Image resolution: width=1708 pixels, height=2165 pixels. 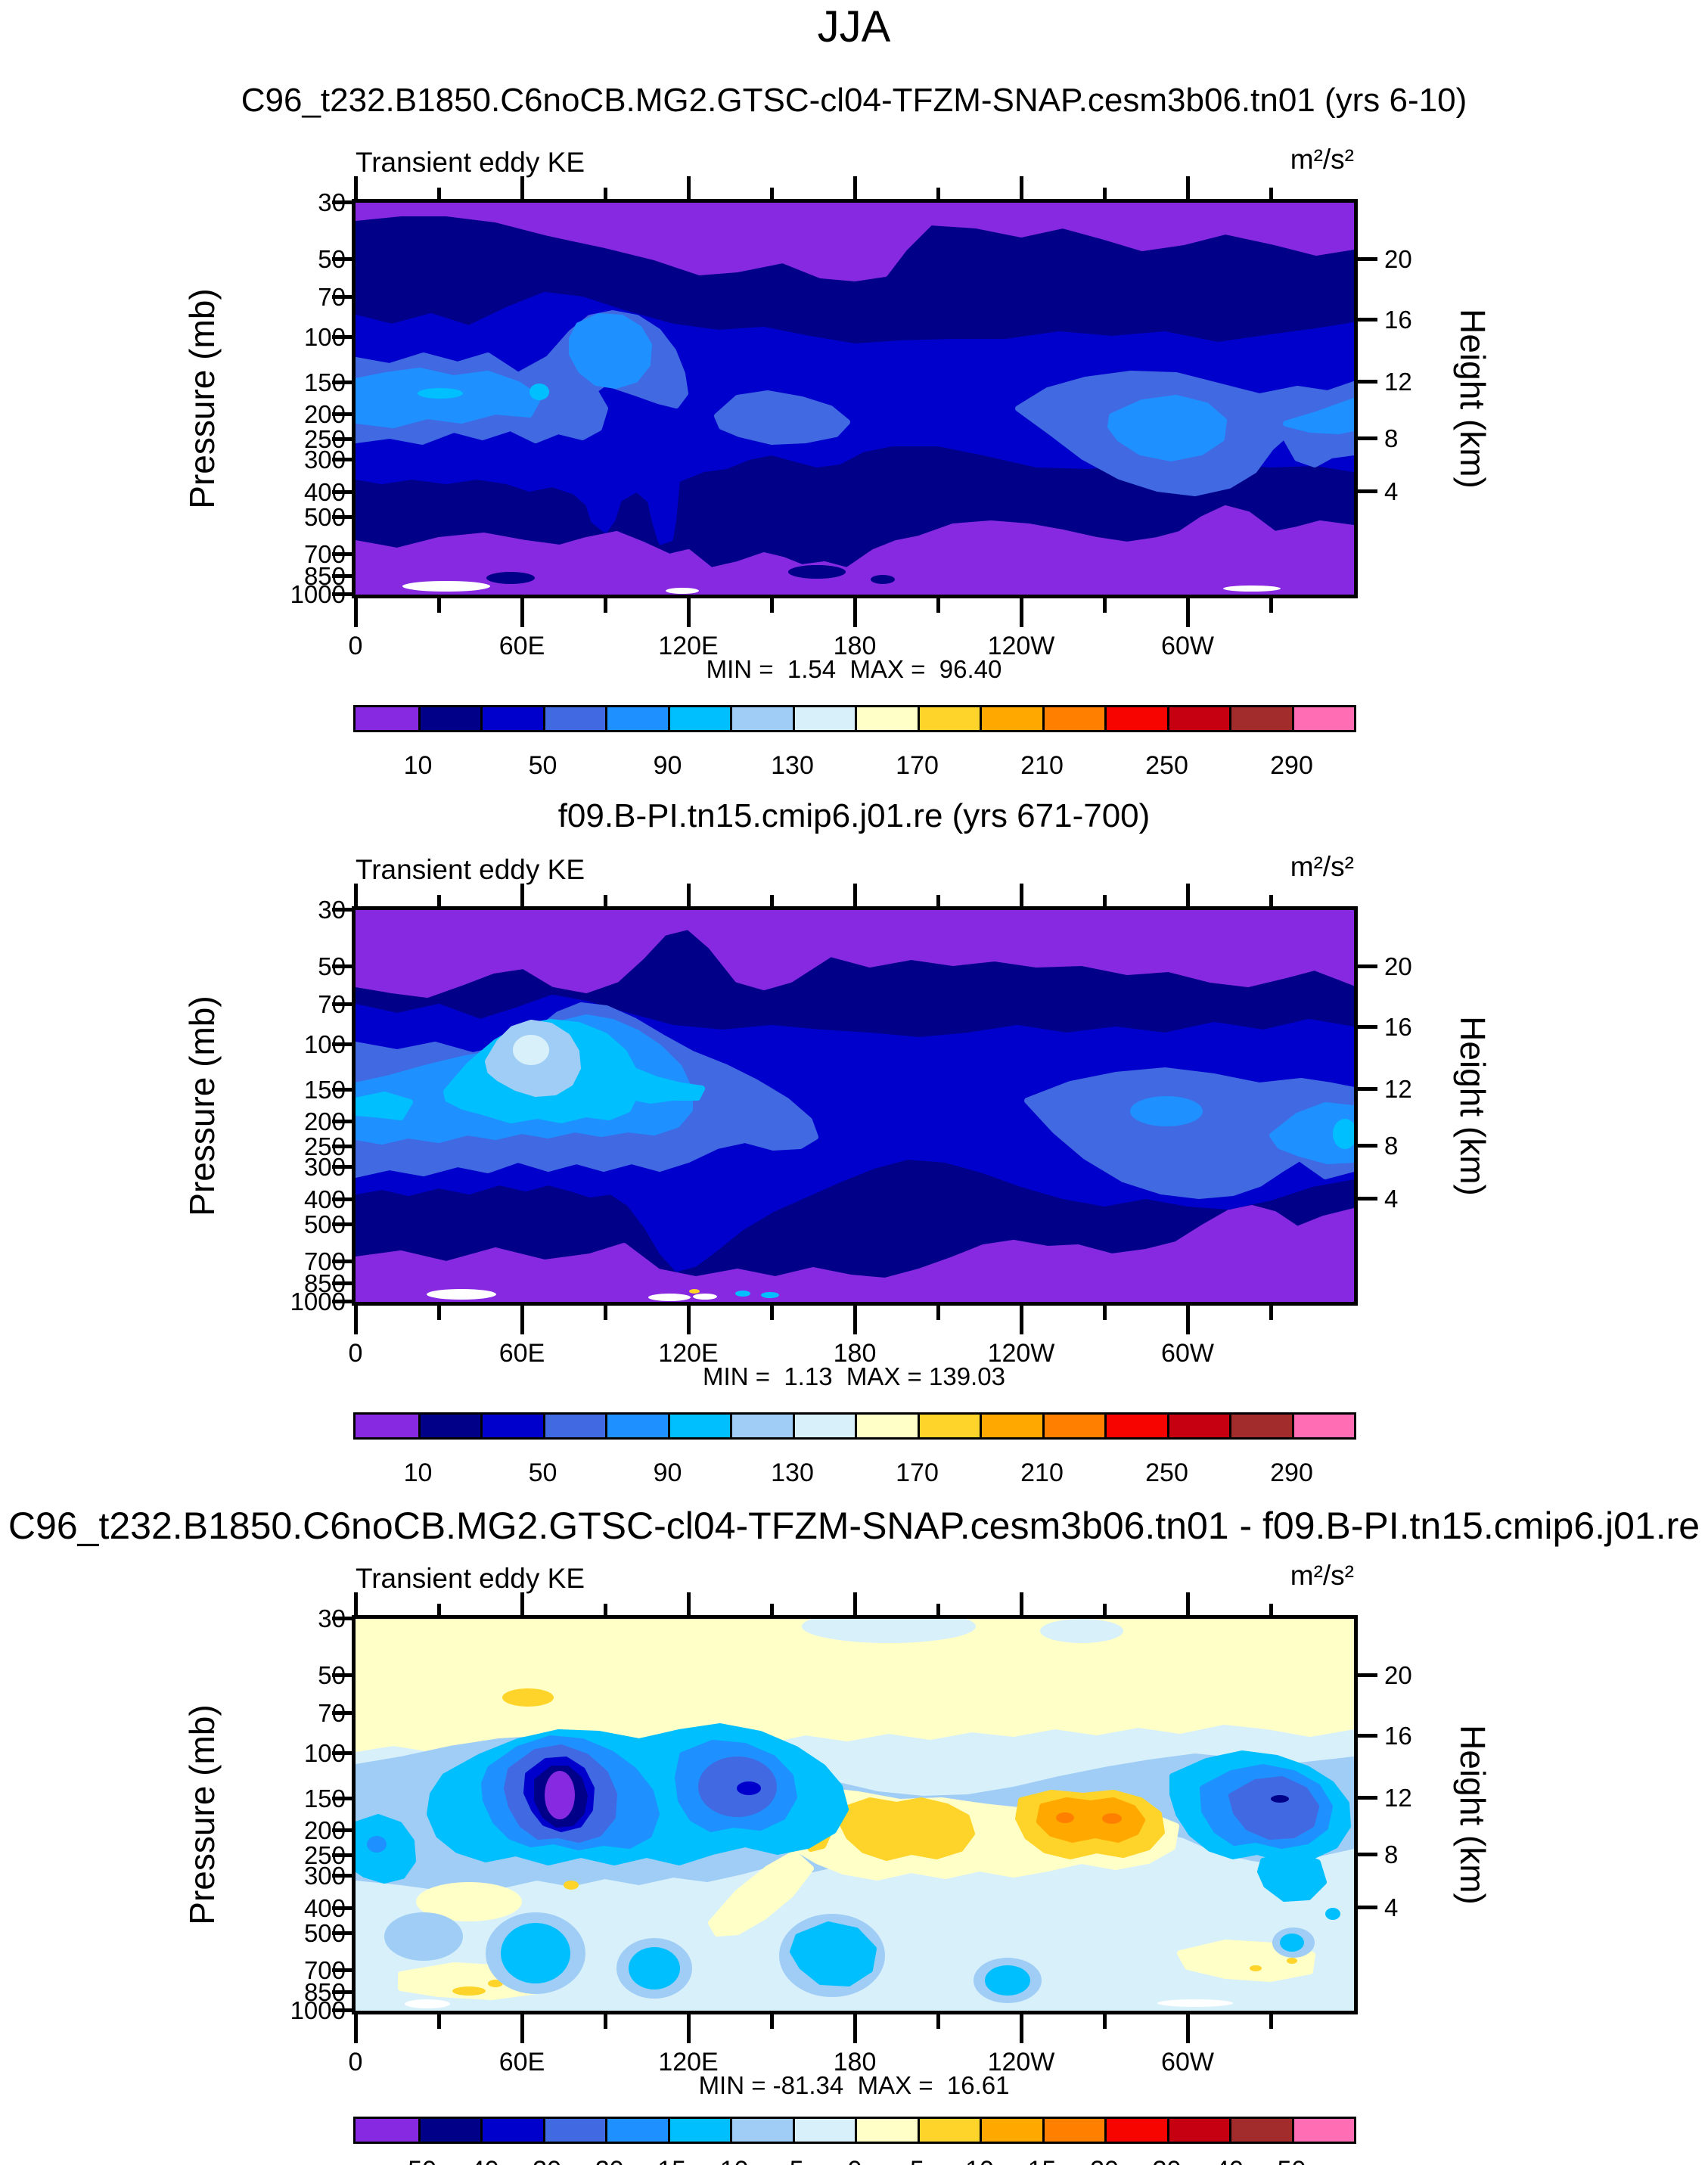 What do you see at coordinates (324, 576) in the screenshot?
I see `pressure-tick-label: 850` at bounding box center [324, 576].